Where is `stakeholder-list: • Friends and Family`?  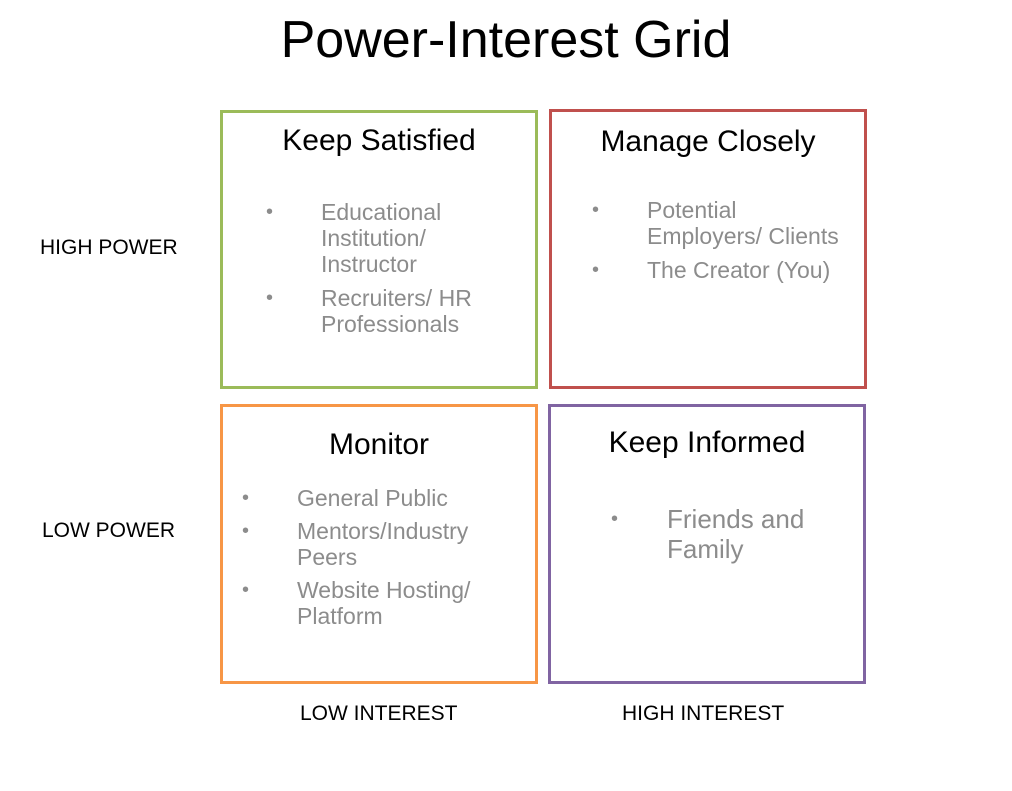
stakeholder-list: • Friends and Family is located at coordinates (739, 538).